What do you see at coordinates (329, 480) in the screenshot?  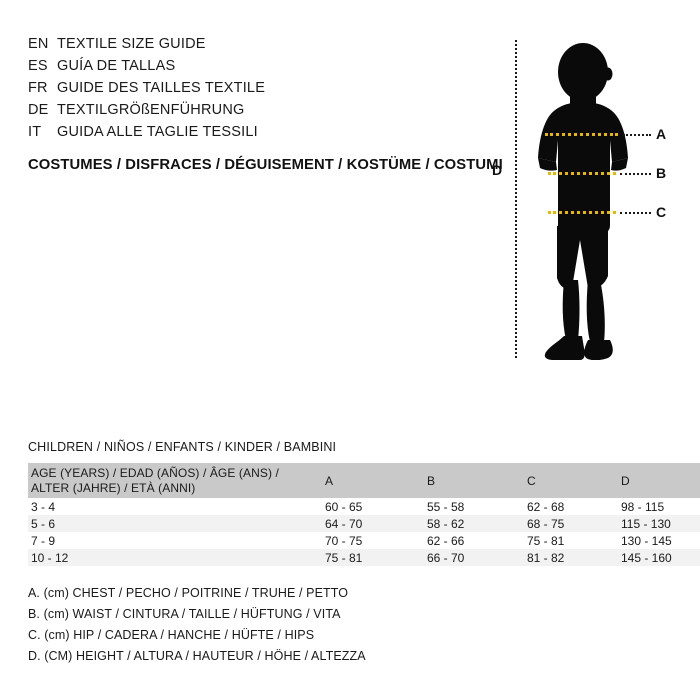 I see `column-header-a: A` at bounding box center [329, 480].